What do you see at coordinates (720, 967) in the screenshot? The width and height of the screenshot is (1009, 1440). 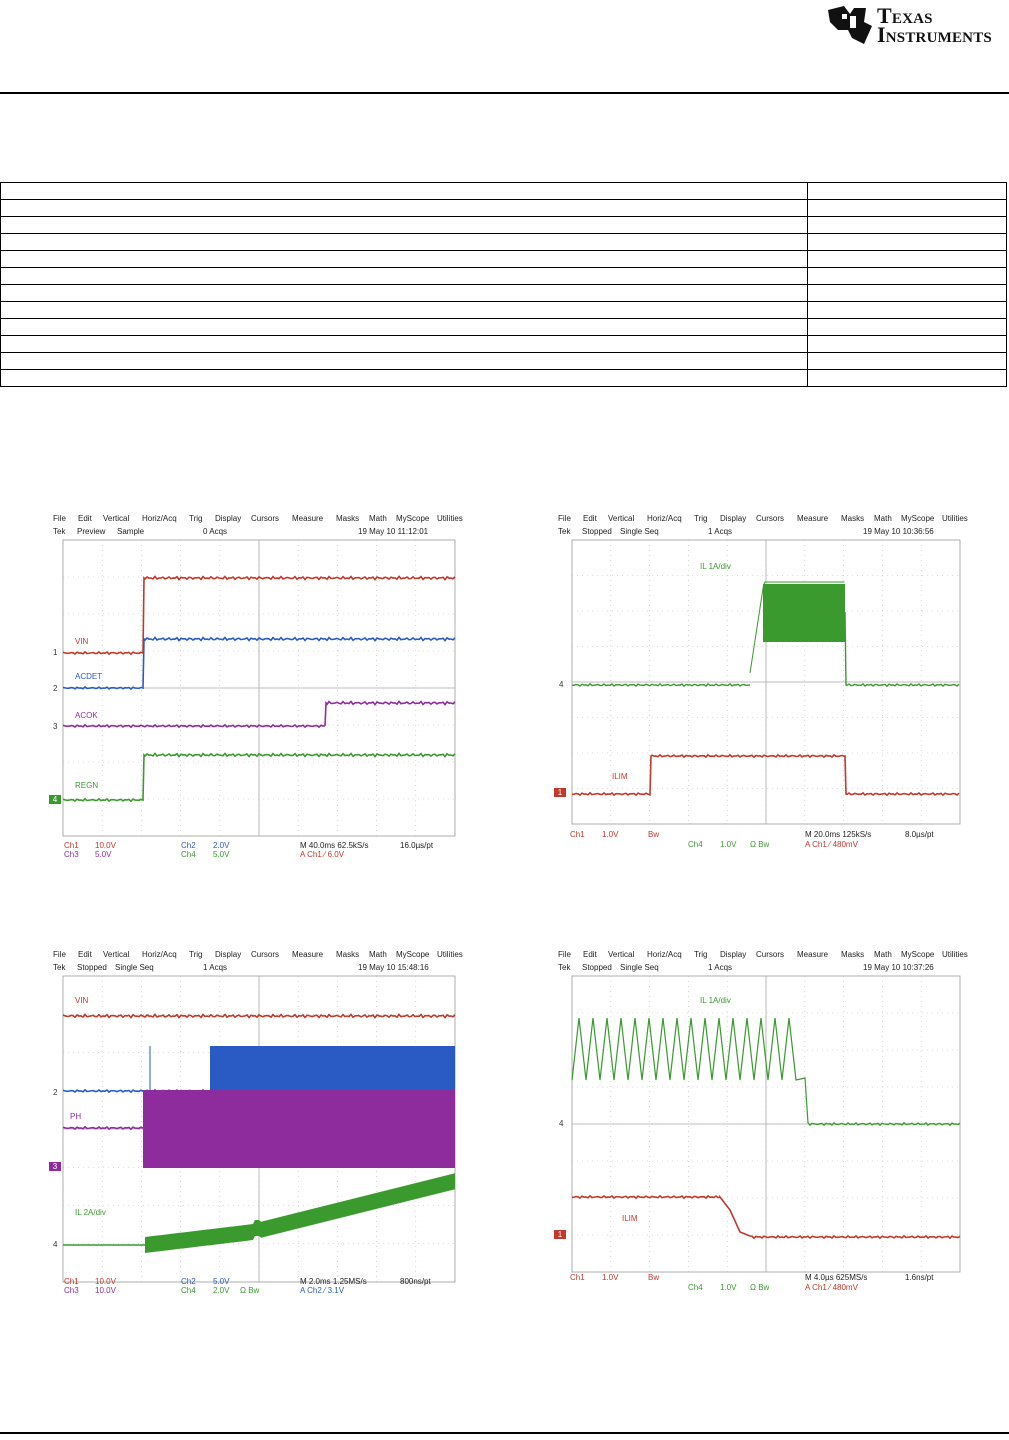 I see `status-count: 1 Acqs` at bounding box center [720, 967].